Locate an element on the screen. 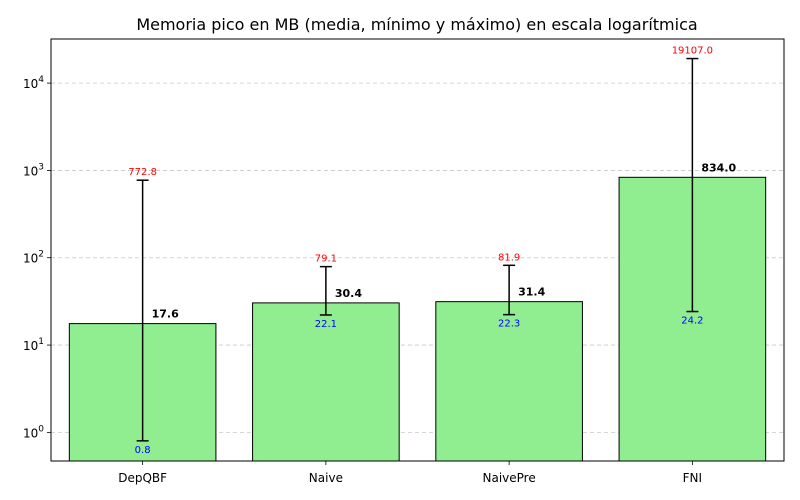 Image resolution: width=800 pixels, height=500 pixels. y-tick-label: 10⁴ is located at coordinates (33, 83).